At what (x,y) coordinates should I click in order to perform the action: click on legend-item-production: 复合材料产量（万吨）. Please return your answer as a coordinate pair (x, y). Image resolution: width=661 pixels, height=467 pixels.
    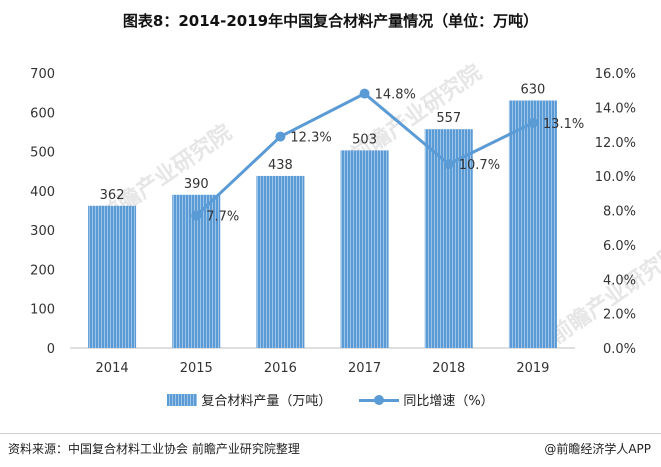
    Looking at the image, I should click on (249, 399).